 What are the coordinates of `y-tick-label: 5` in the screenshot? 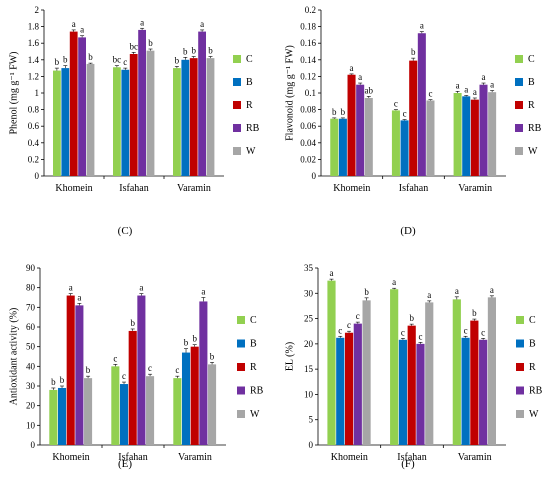 It's located at (311, 420).